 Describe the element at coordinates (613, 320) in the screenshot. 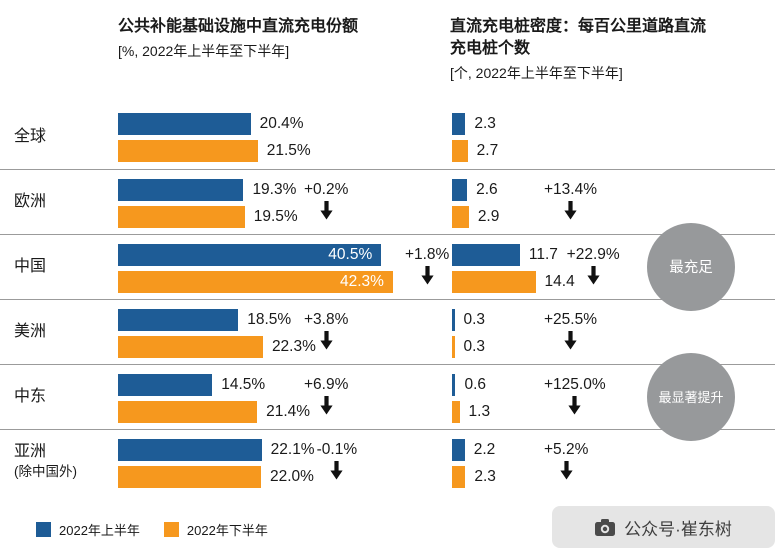

I see `americas-right-bar-h1-line: 0.3` at that location.